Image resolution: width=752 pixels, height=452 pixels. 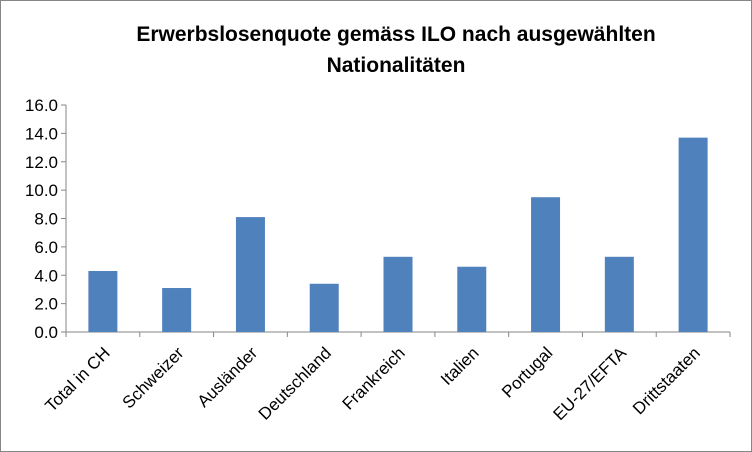 What do you see at coordinates (41, 162) in the screenshot?
I see `y-tick-label: 12.0` at bounding box center [41, 162].